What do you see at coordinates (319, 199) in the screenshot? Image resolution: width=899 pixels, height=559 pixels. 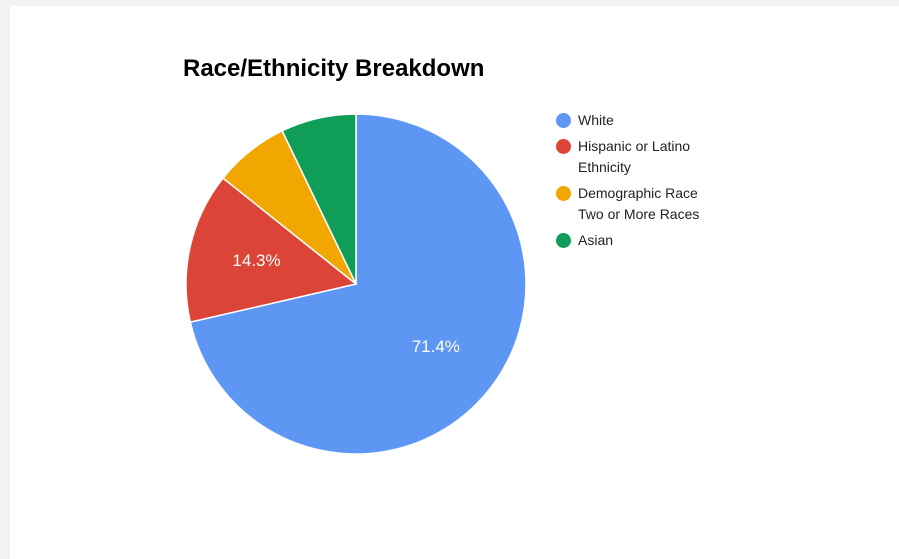 I see `pie-slice-asian` at bounding box center [319, 199].